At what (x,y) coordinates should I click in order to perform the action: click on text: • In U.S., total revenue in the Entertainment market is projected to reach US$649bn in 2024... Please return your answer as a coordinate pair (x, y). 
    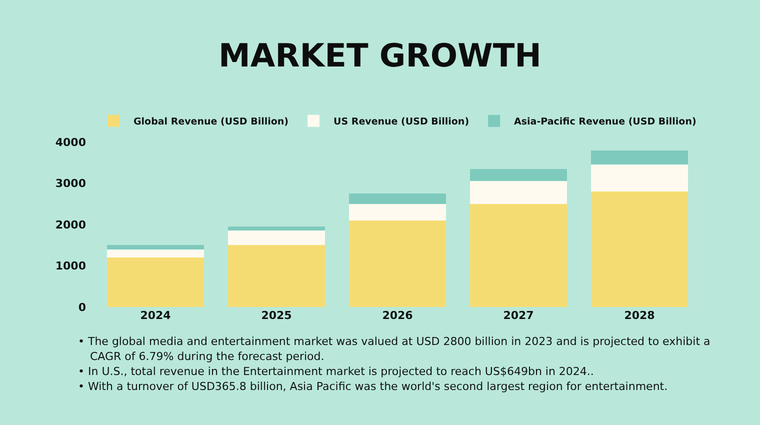
    Looking at the image, I should click on (336, 371).